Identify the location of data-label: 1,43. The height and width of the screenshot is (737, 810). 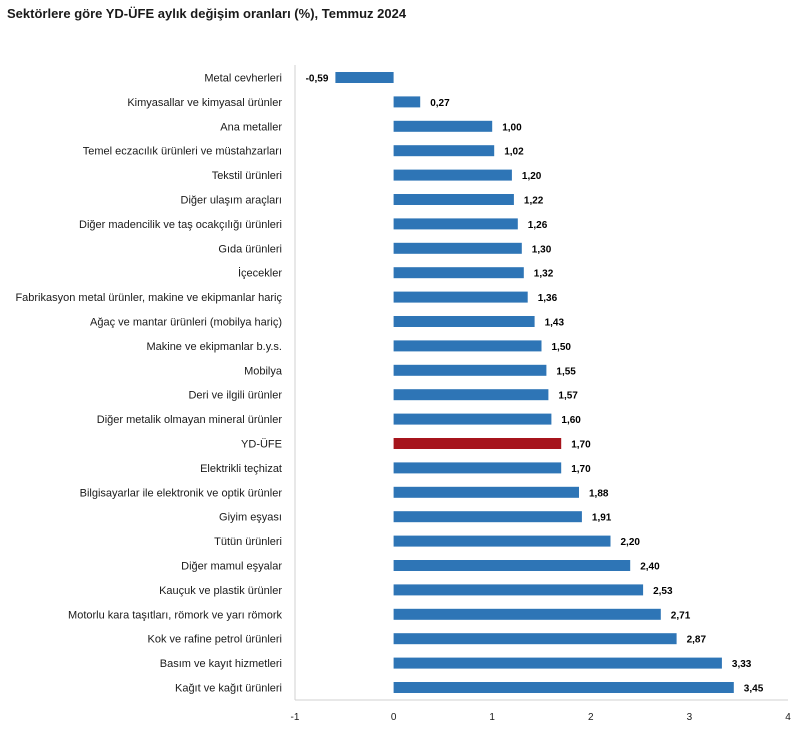
(555, 323).